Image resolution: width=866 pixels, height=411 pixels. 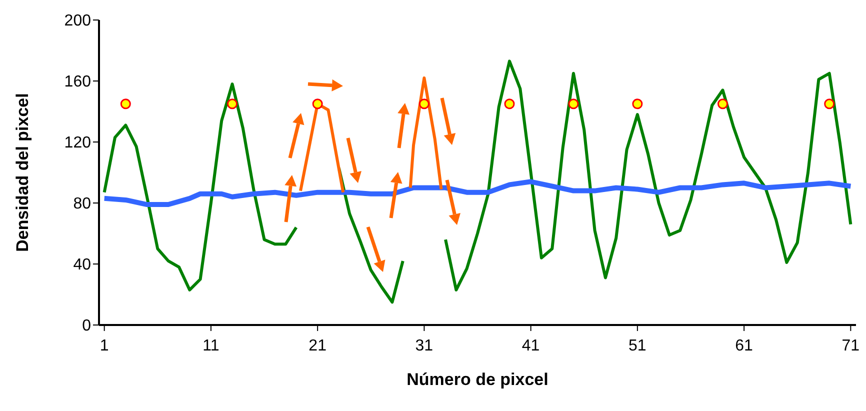 I want to click on x-tick-label: 31, so click(x=424, y=345).